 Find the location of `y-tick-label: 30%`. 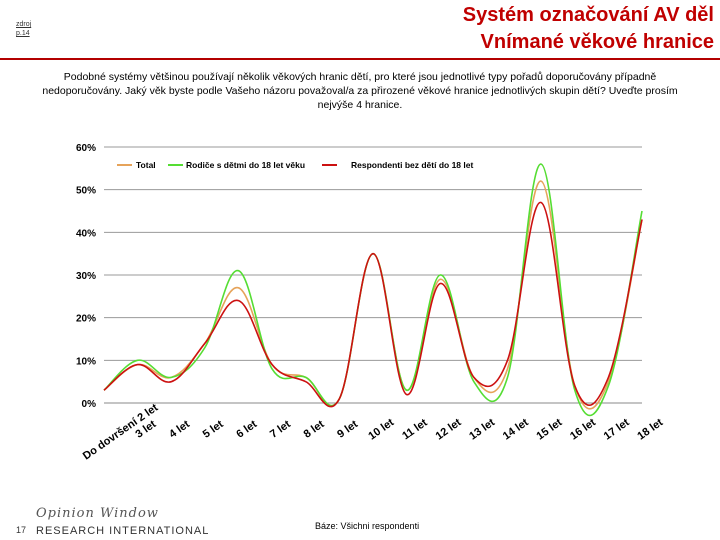

y-tick-label: 30% is located at coordinates (86, 276).